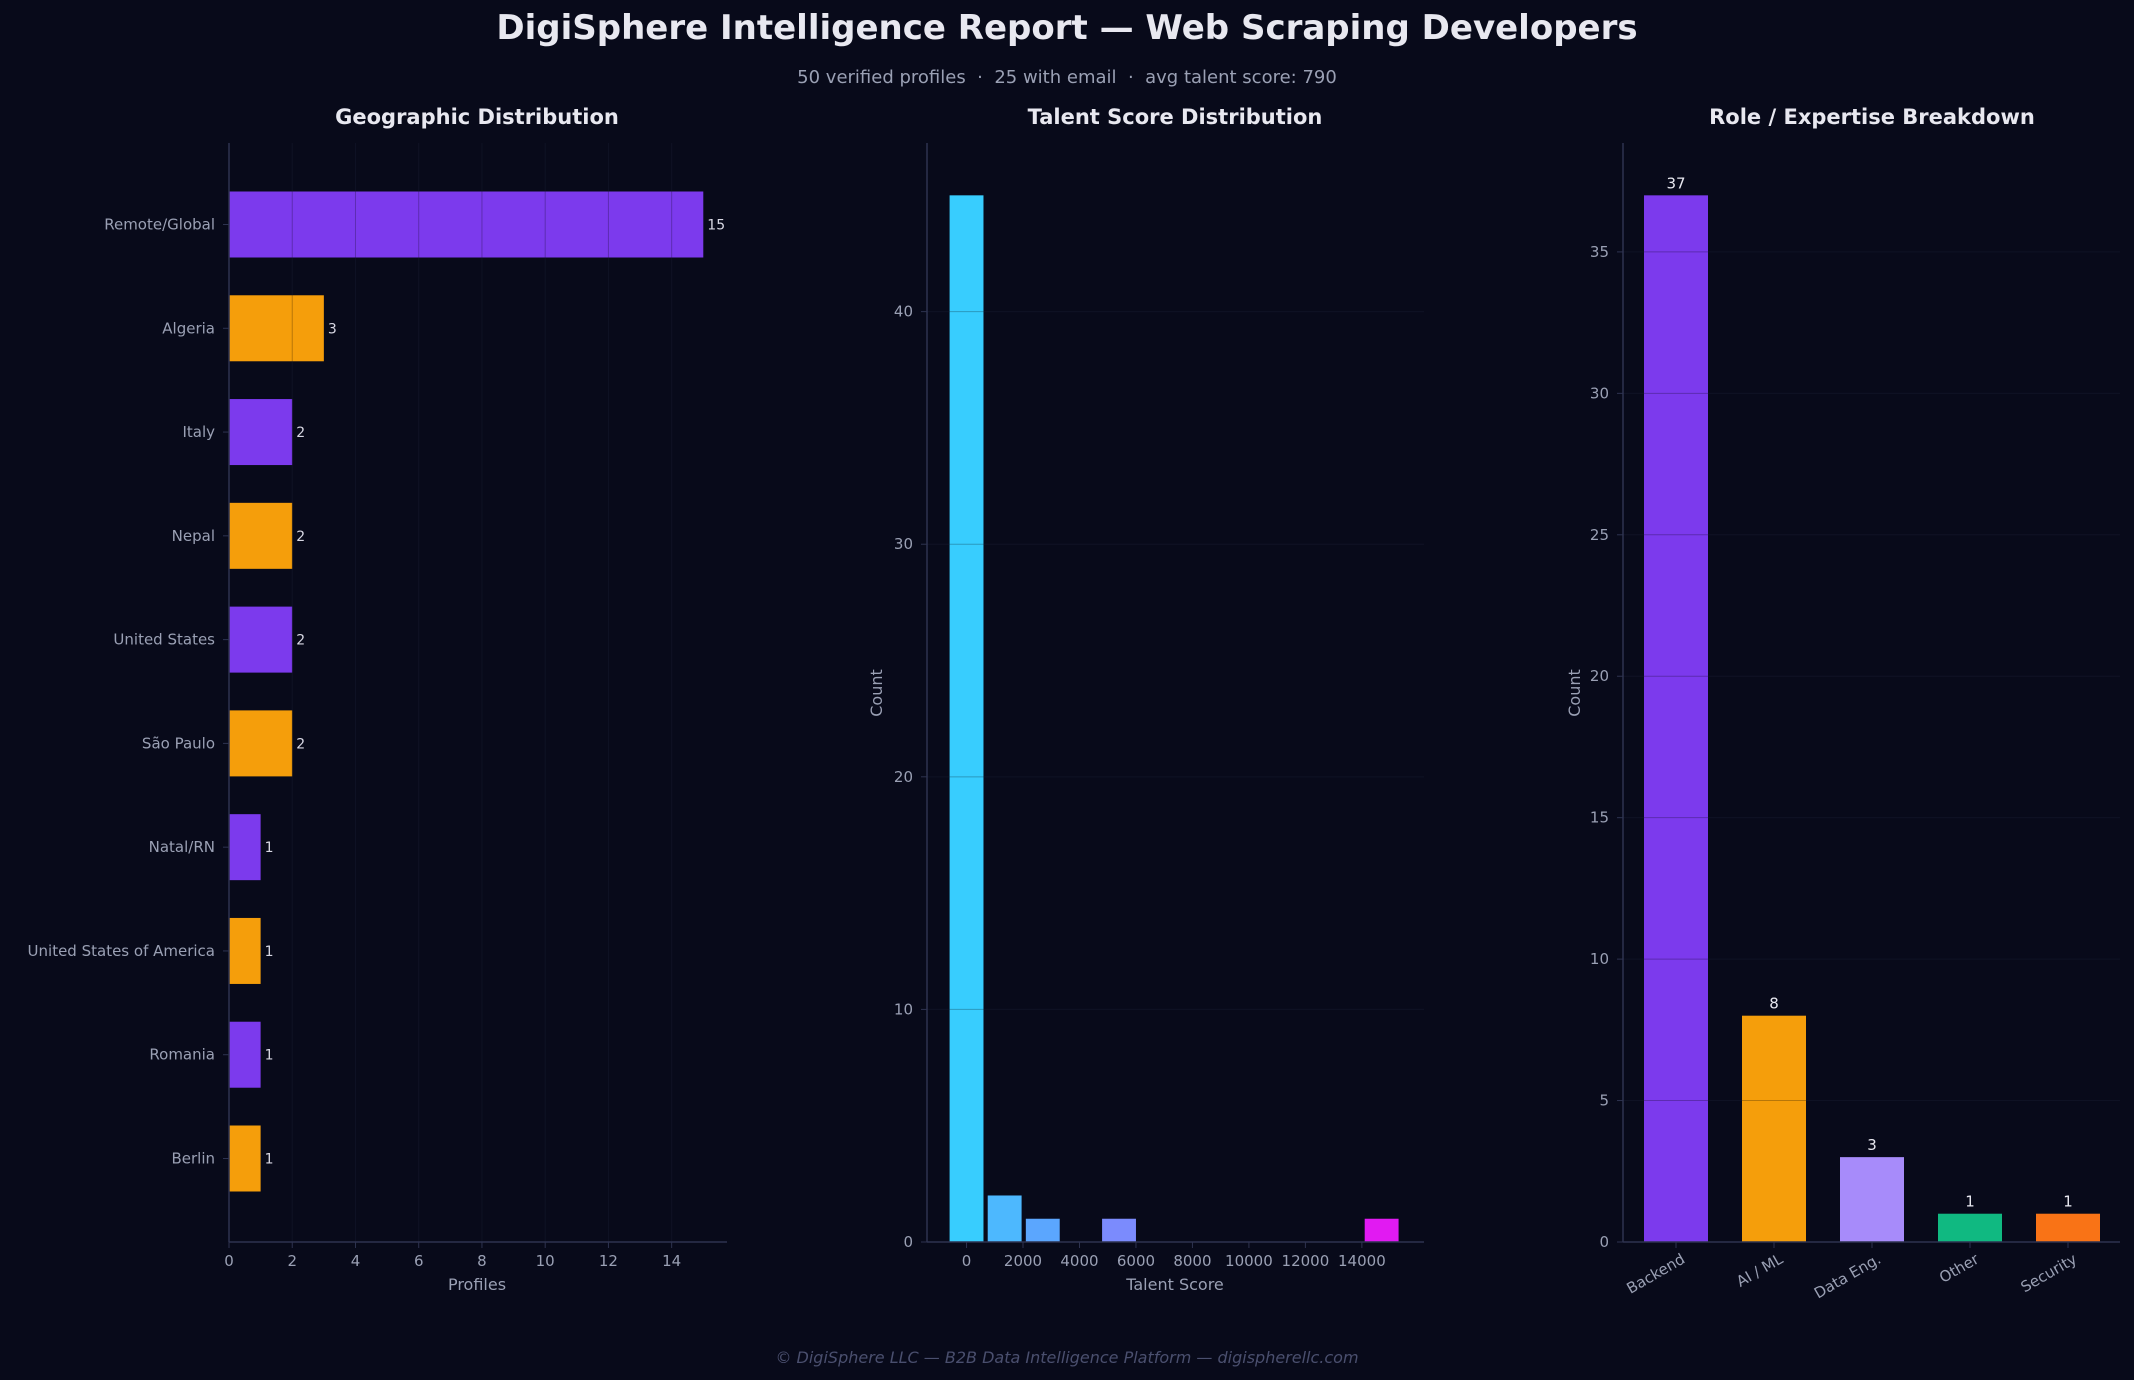 The height and width of the screenshot is (1380, 2134). Describe the element at coordinates (1599, 676) in the screenshot. I see `role-y-tick-label: 20` at that location.